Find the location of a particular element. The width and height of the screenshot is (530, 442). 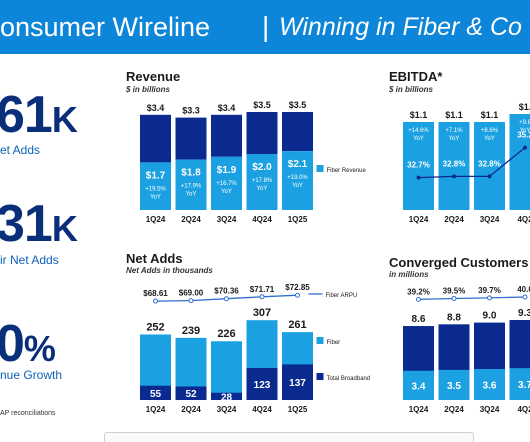

revenue-fiber-label: $2.0 is located at coordinates (262, 167).